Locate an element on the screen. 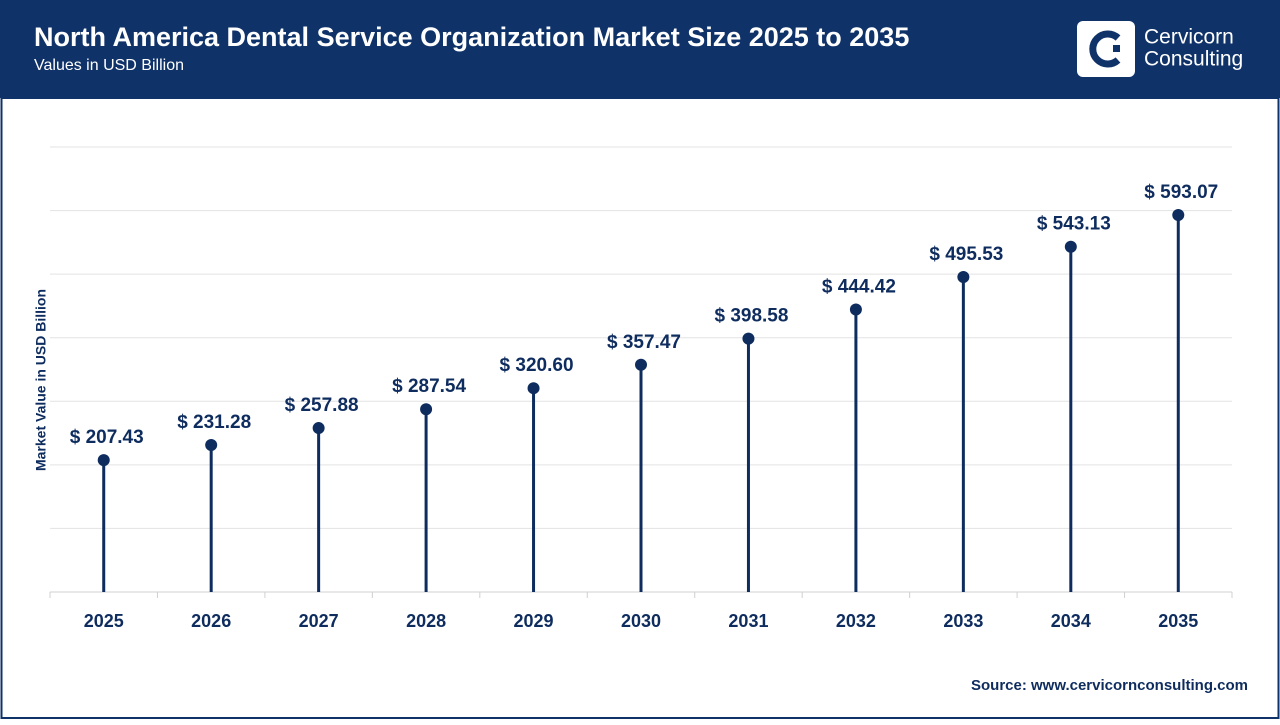 Image resolution: width=1280 pixels, height=725 pixels. value-label: $ 357.47 is located at coordinates (644, 342).